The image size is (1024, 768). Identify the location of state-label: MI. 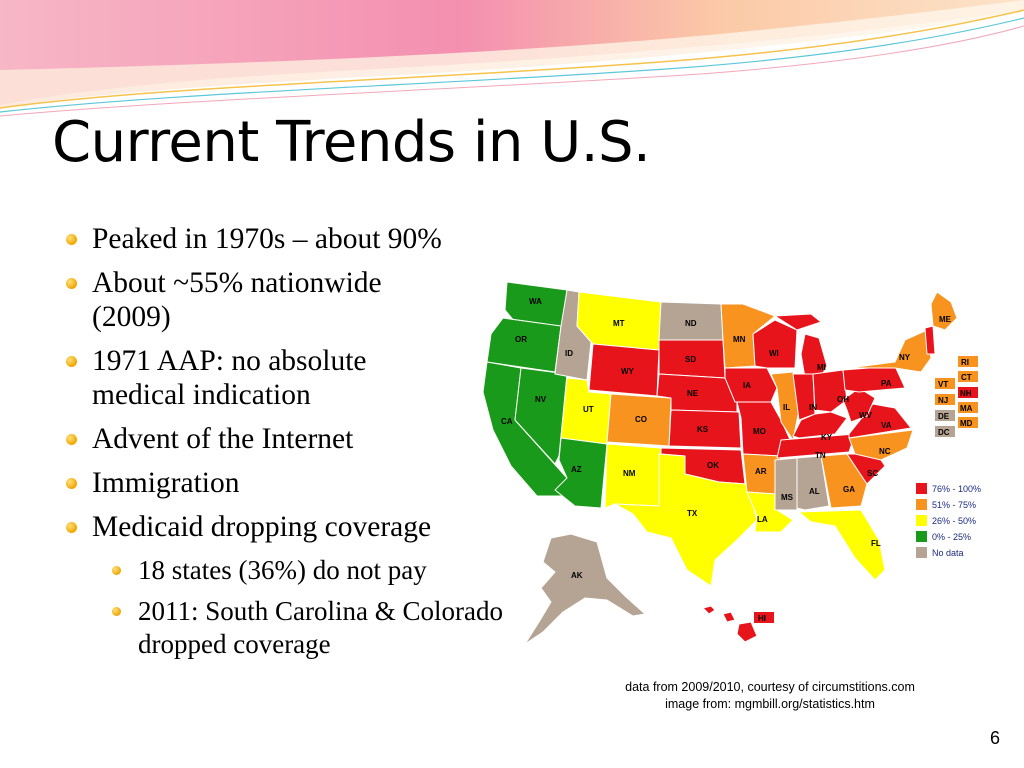
(821, 367).